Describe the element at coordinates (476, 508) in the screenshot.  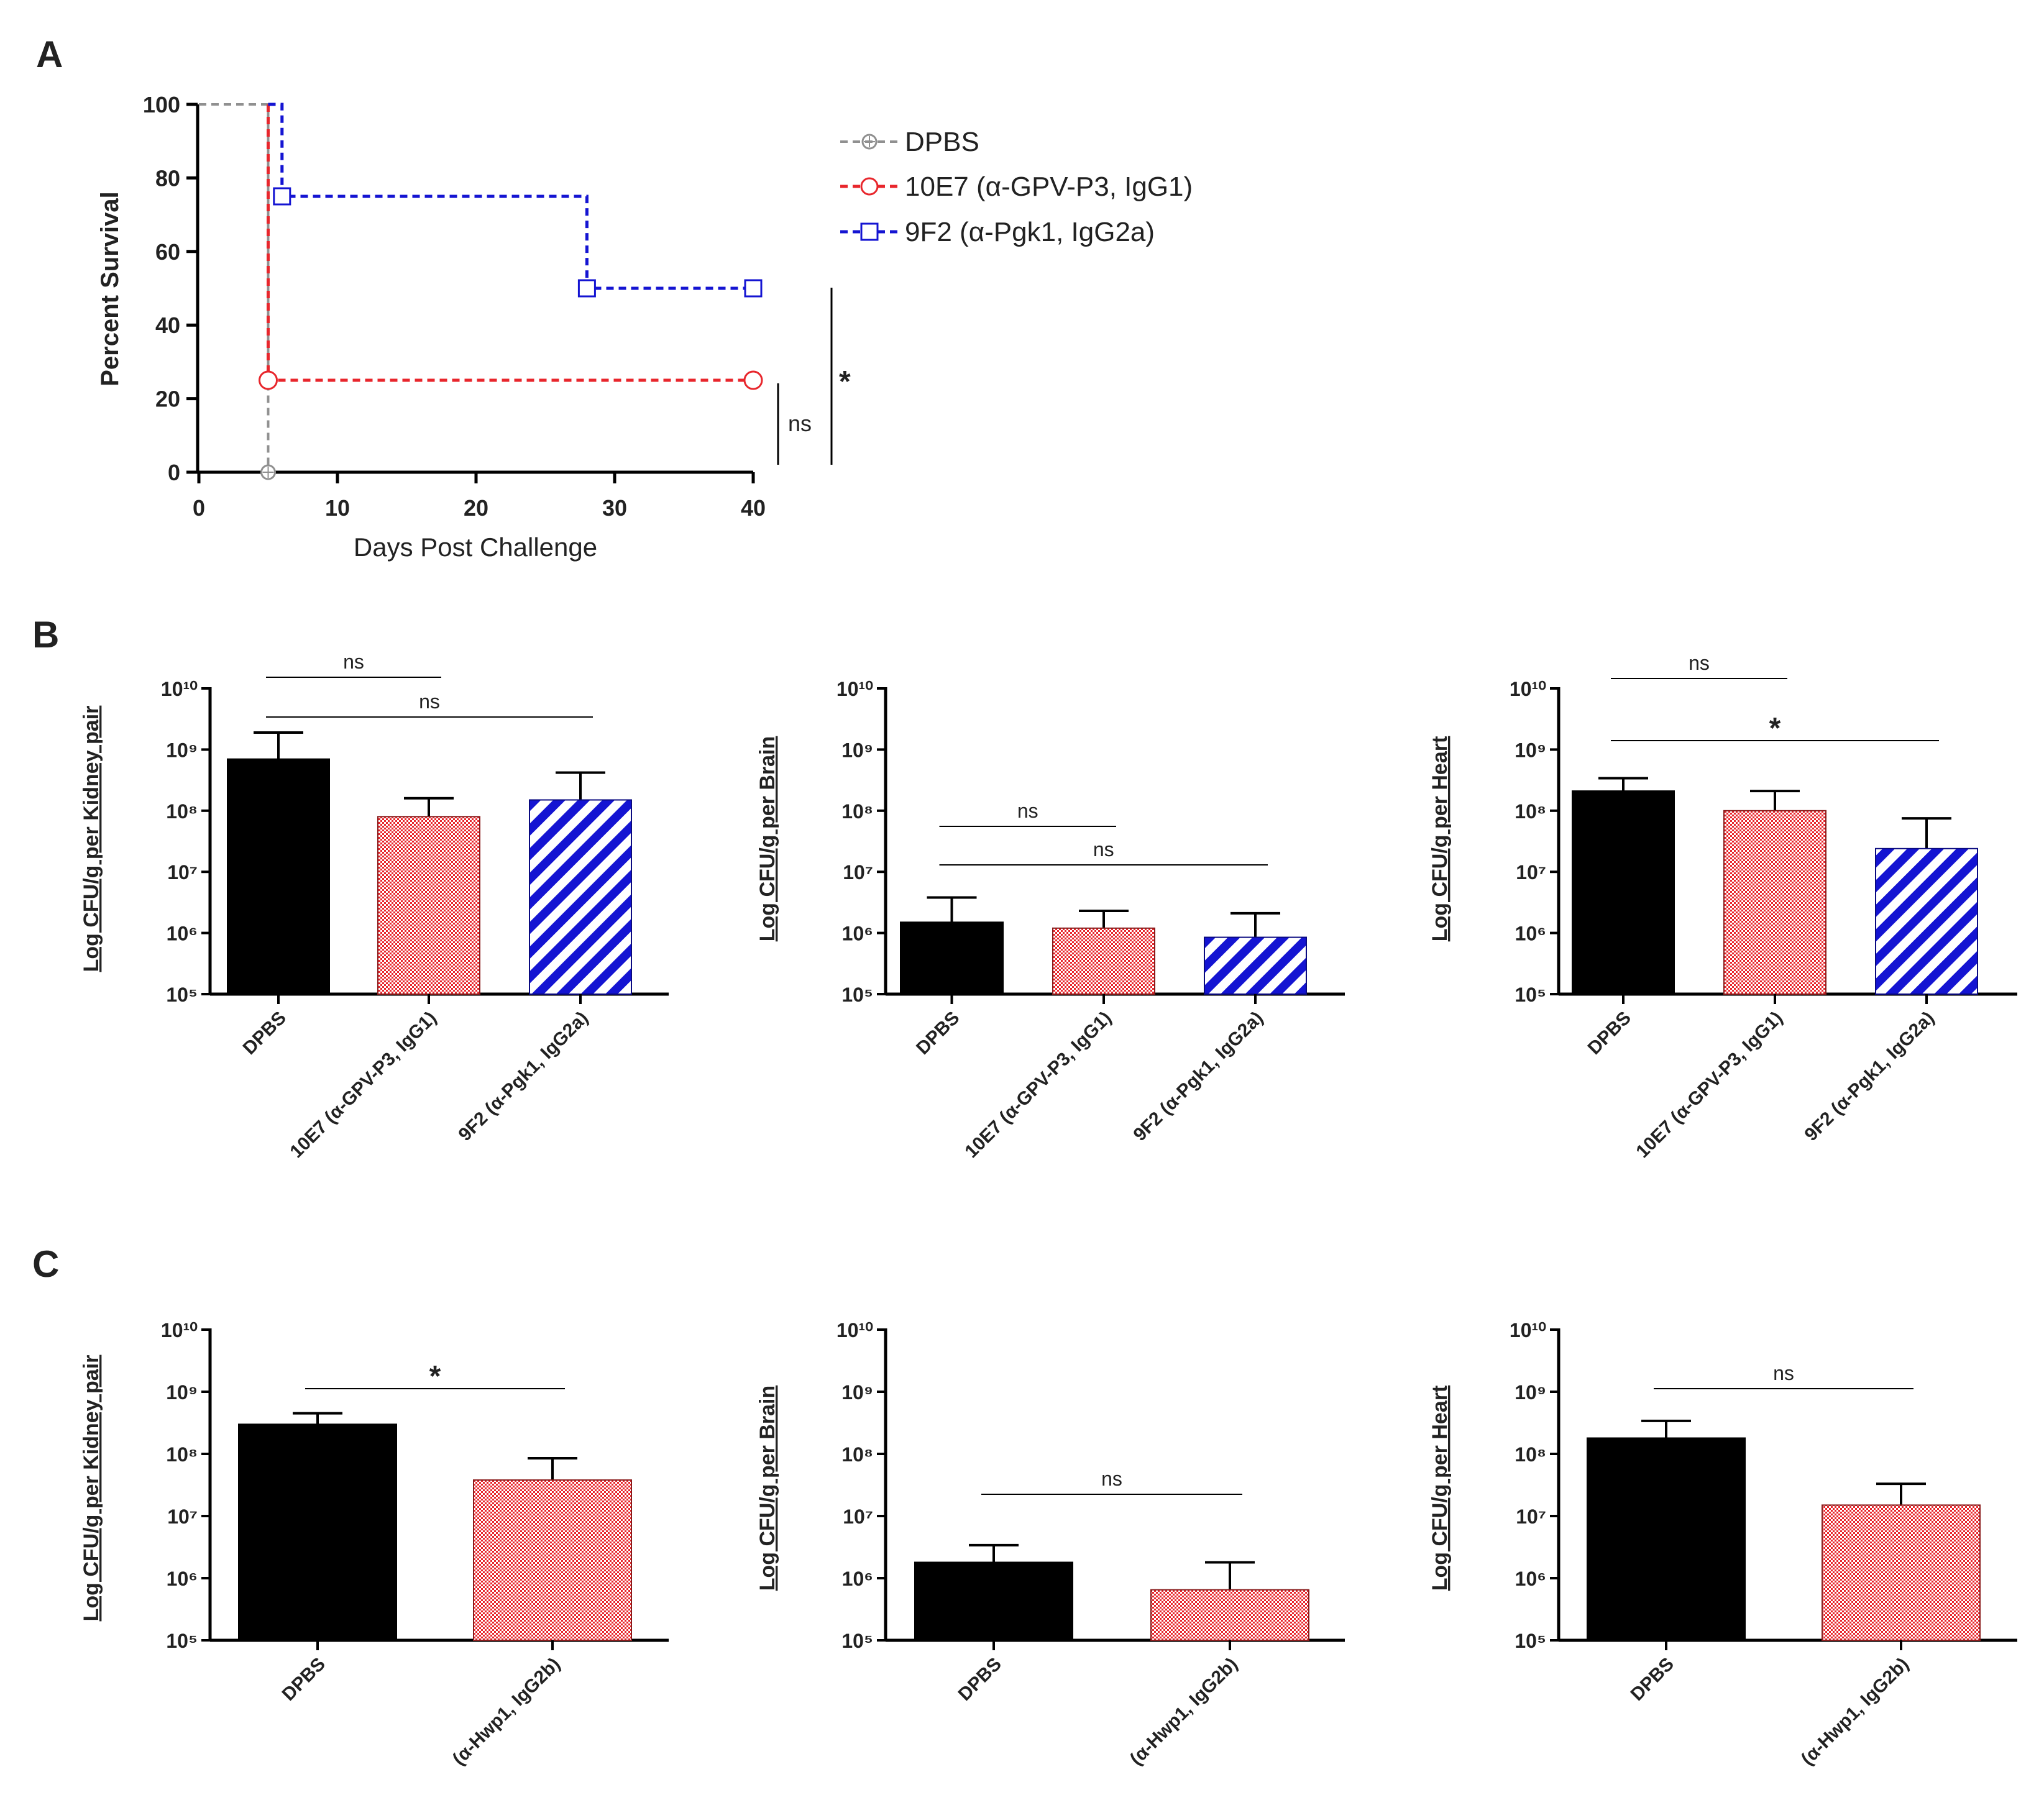
I see `x-tick-label: 20` at that location.